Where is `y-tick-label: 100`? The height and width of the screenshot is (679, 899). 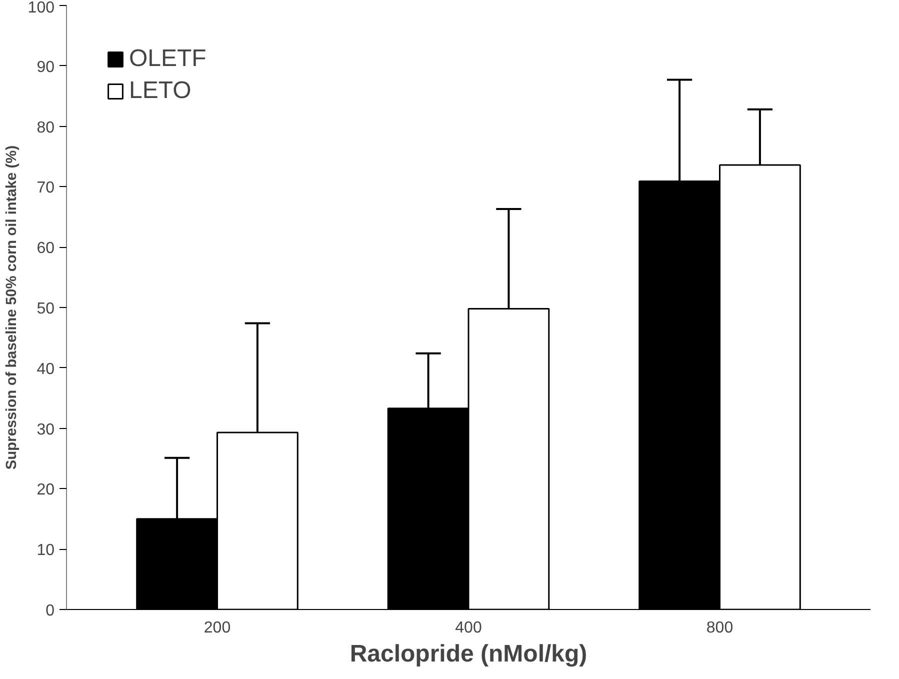 y-tick-label: 100 is located at coordinates (41, 8).